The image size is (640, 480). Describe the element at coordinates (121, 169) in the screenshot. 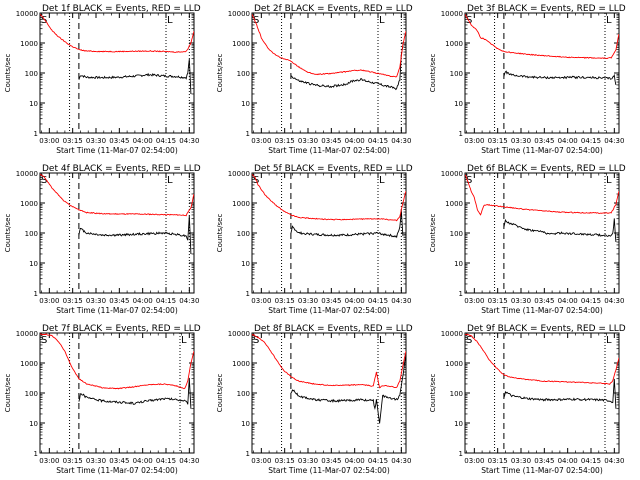

I see `panel-title: Det 4f BLACK = Events, RED = LLD` at that location.